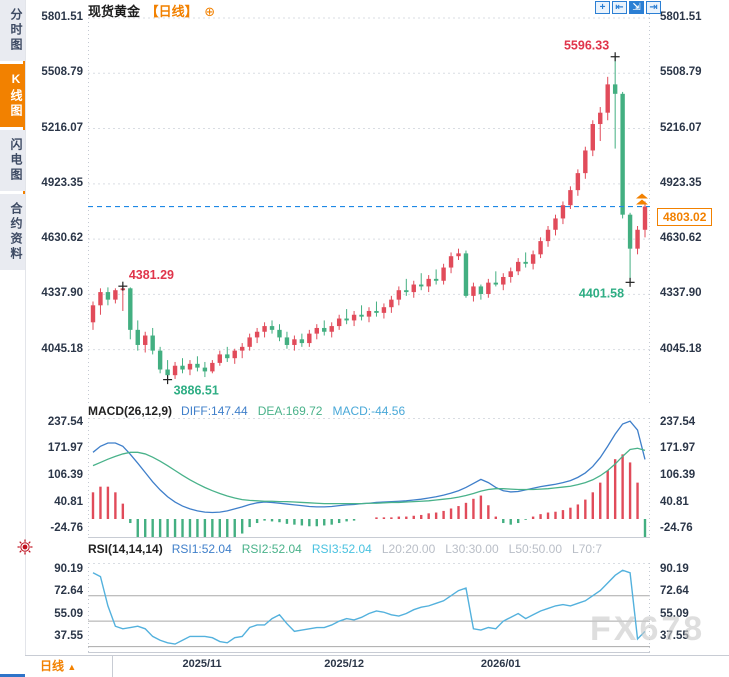 The width and height of the screenshot is (729, 677). I want to click on sidebar-tabs: 分时图 K线图闪电图合约资料, so click(12, 135).